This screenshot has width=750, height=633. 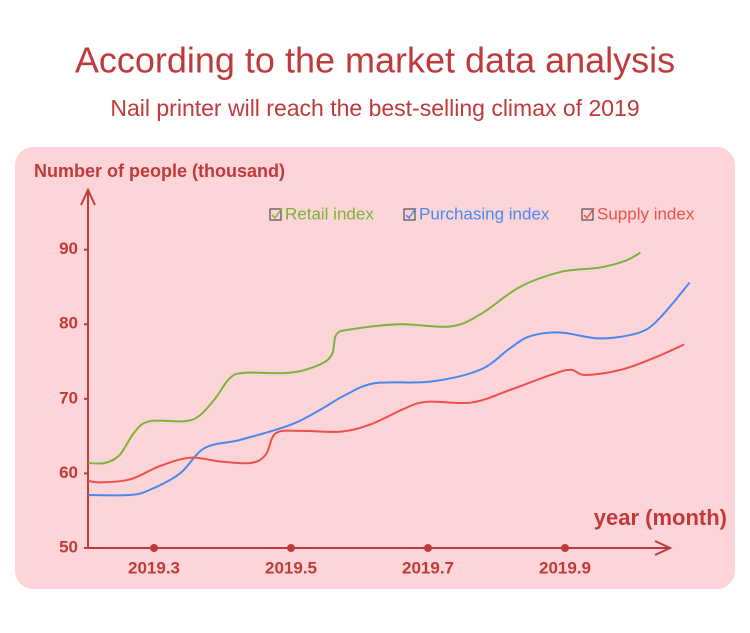 I want to click on x-tick-label: 2019.3, so click(x=154, y=567).